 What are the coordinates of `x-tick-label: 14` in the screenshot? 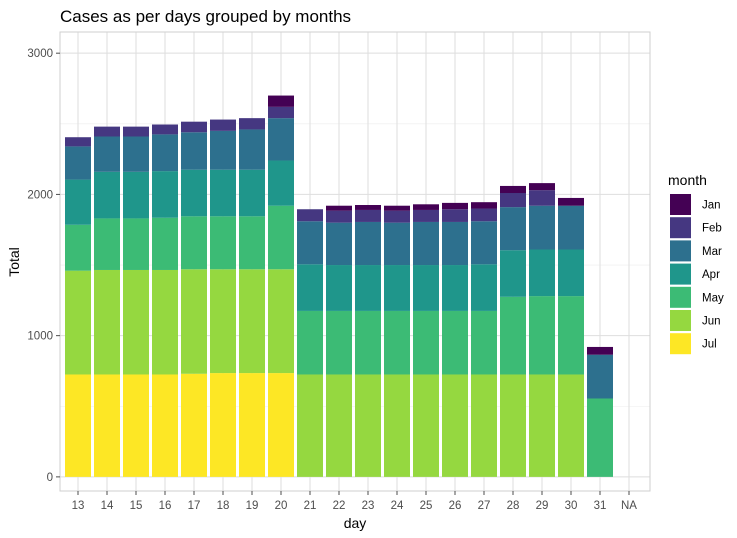 It's located at (107, 506).